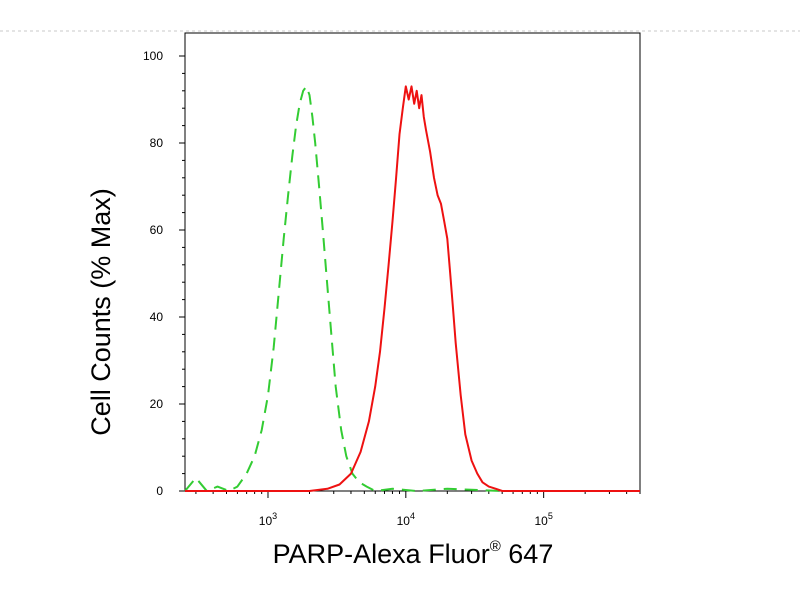  Describe the element at coordinates (527, 554) in the screenshot. I see `x-axis-title-suffix: 647` at that location.